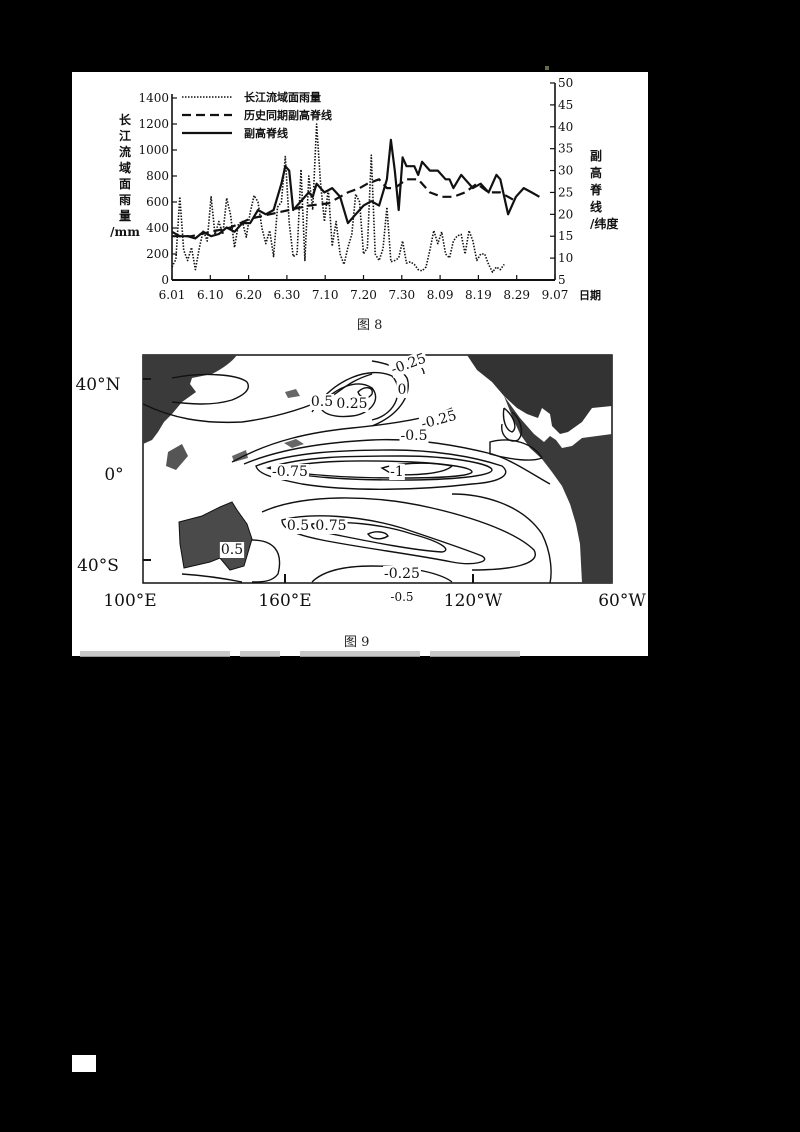 Image resolution: width=800 pixels, height=1132 pixels. What do you see at coordinates (284, 601) in the screenshot?
I see `svg-text: 160°E` at bounding box center [284, 601].